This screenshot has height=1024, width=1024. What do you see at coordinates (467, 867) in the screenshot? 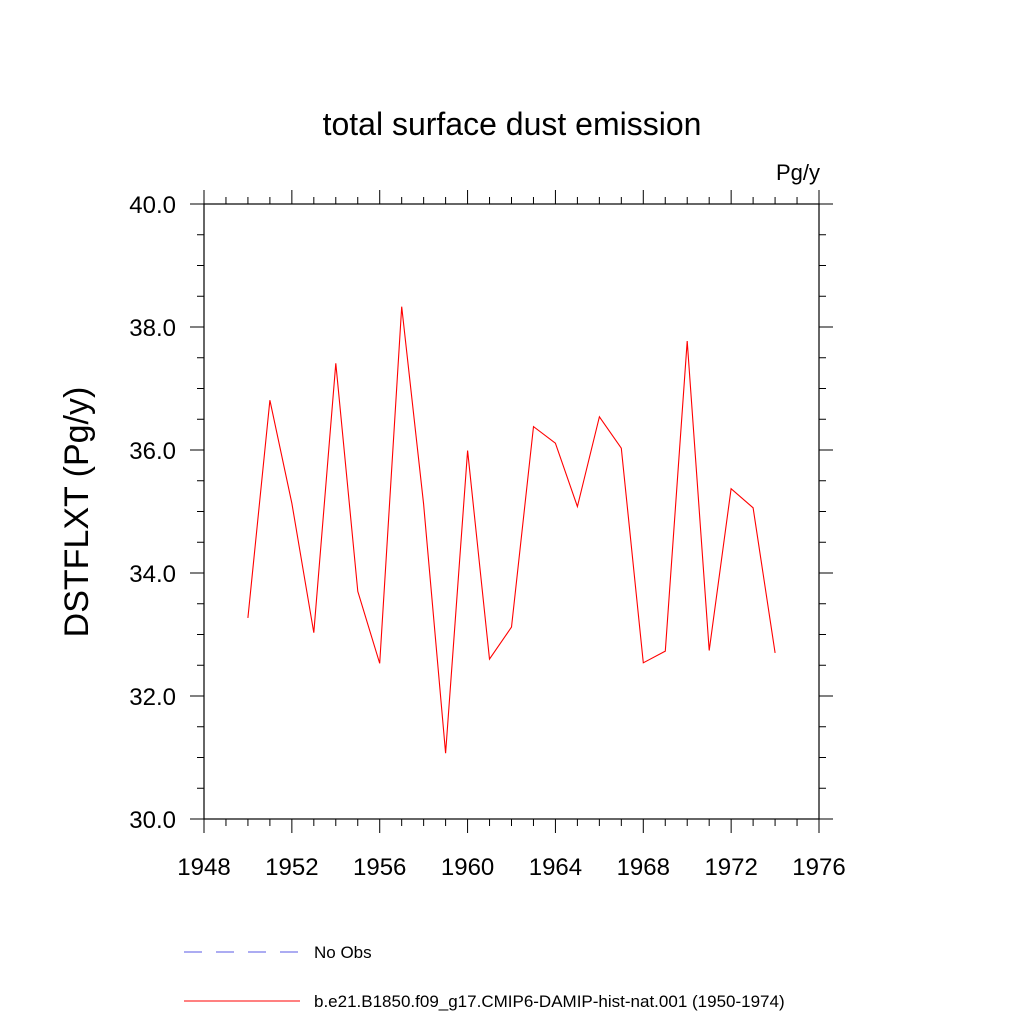
I see `x-tick-label: 1960` at bounding box center [467, 867].